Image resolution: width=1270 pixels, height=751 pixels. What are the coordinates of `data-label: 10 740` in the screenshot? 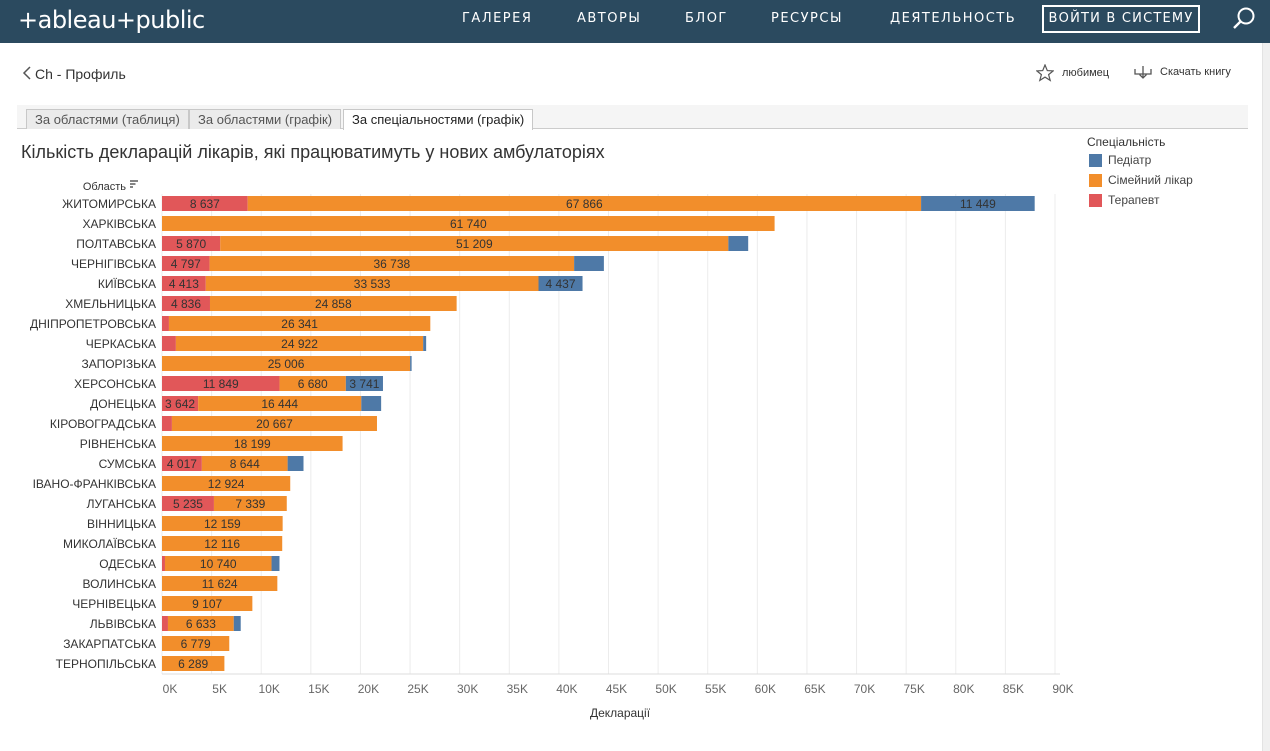 It's located at (218, 564).